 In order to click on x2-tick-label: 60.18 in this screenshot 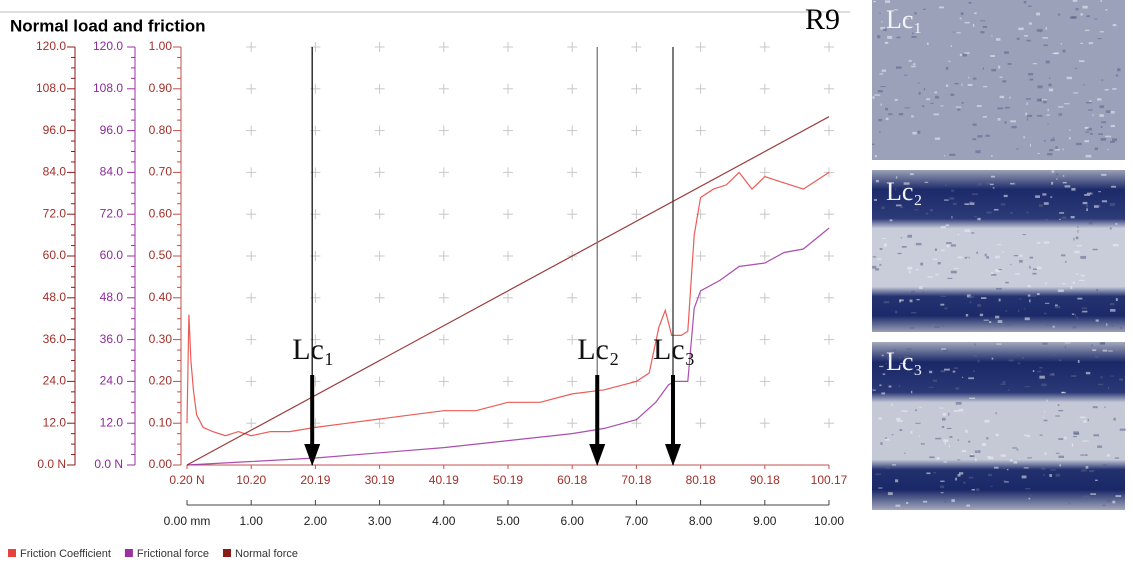, I will do `click(572, 480)`.